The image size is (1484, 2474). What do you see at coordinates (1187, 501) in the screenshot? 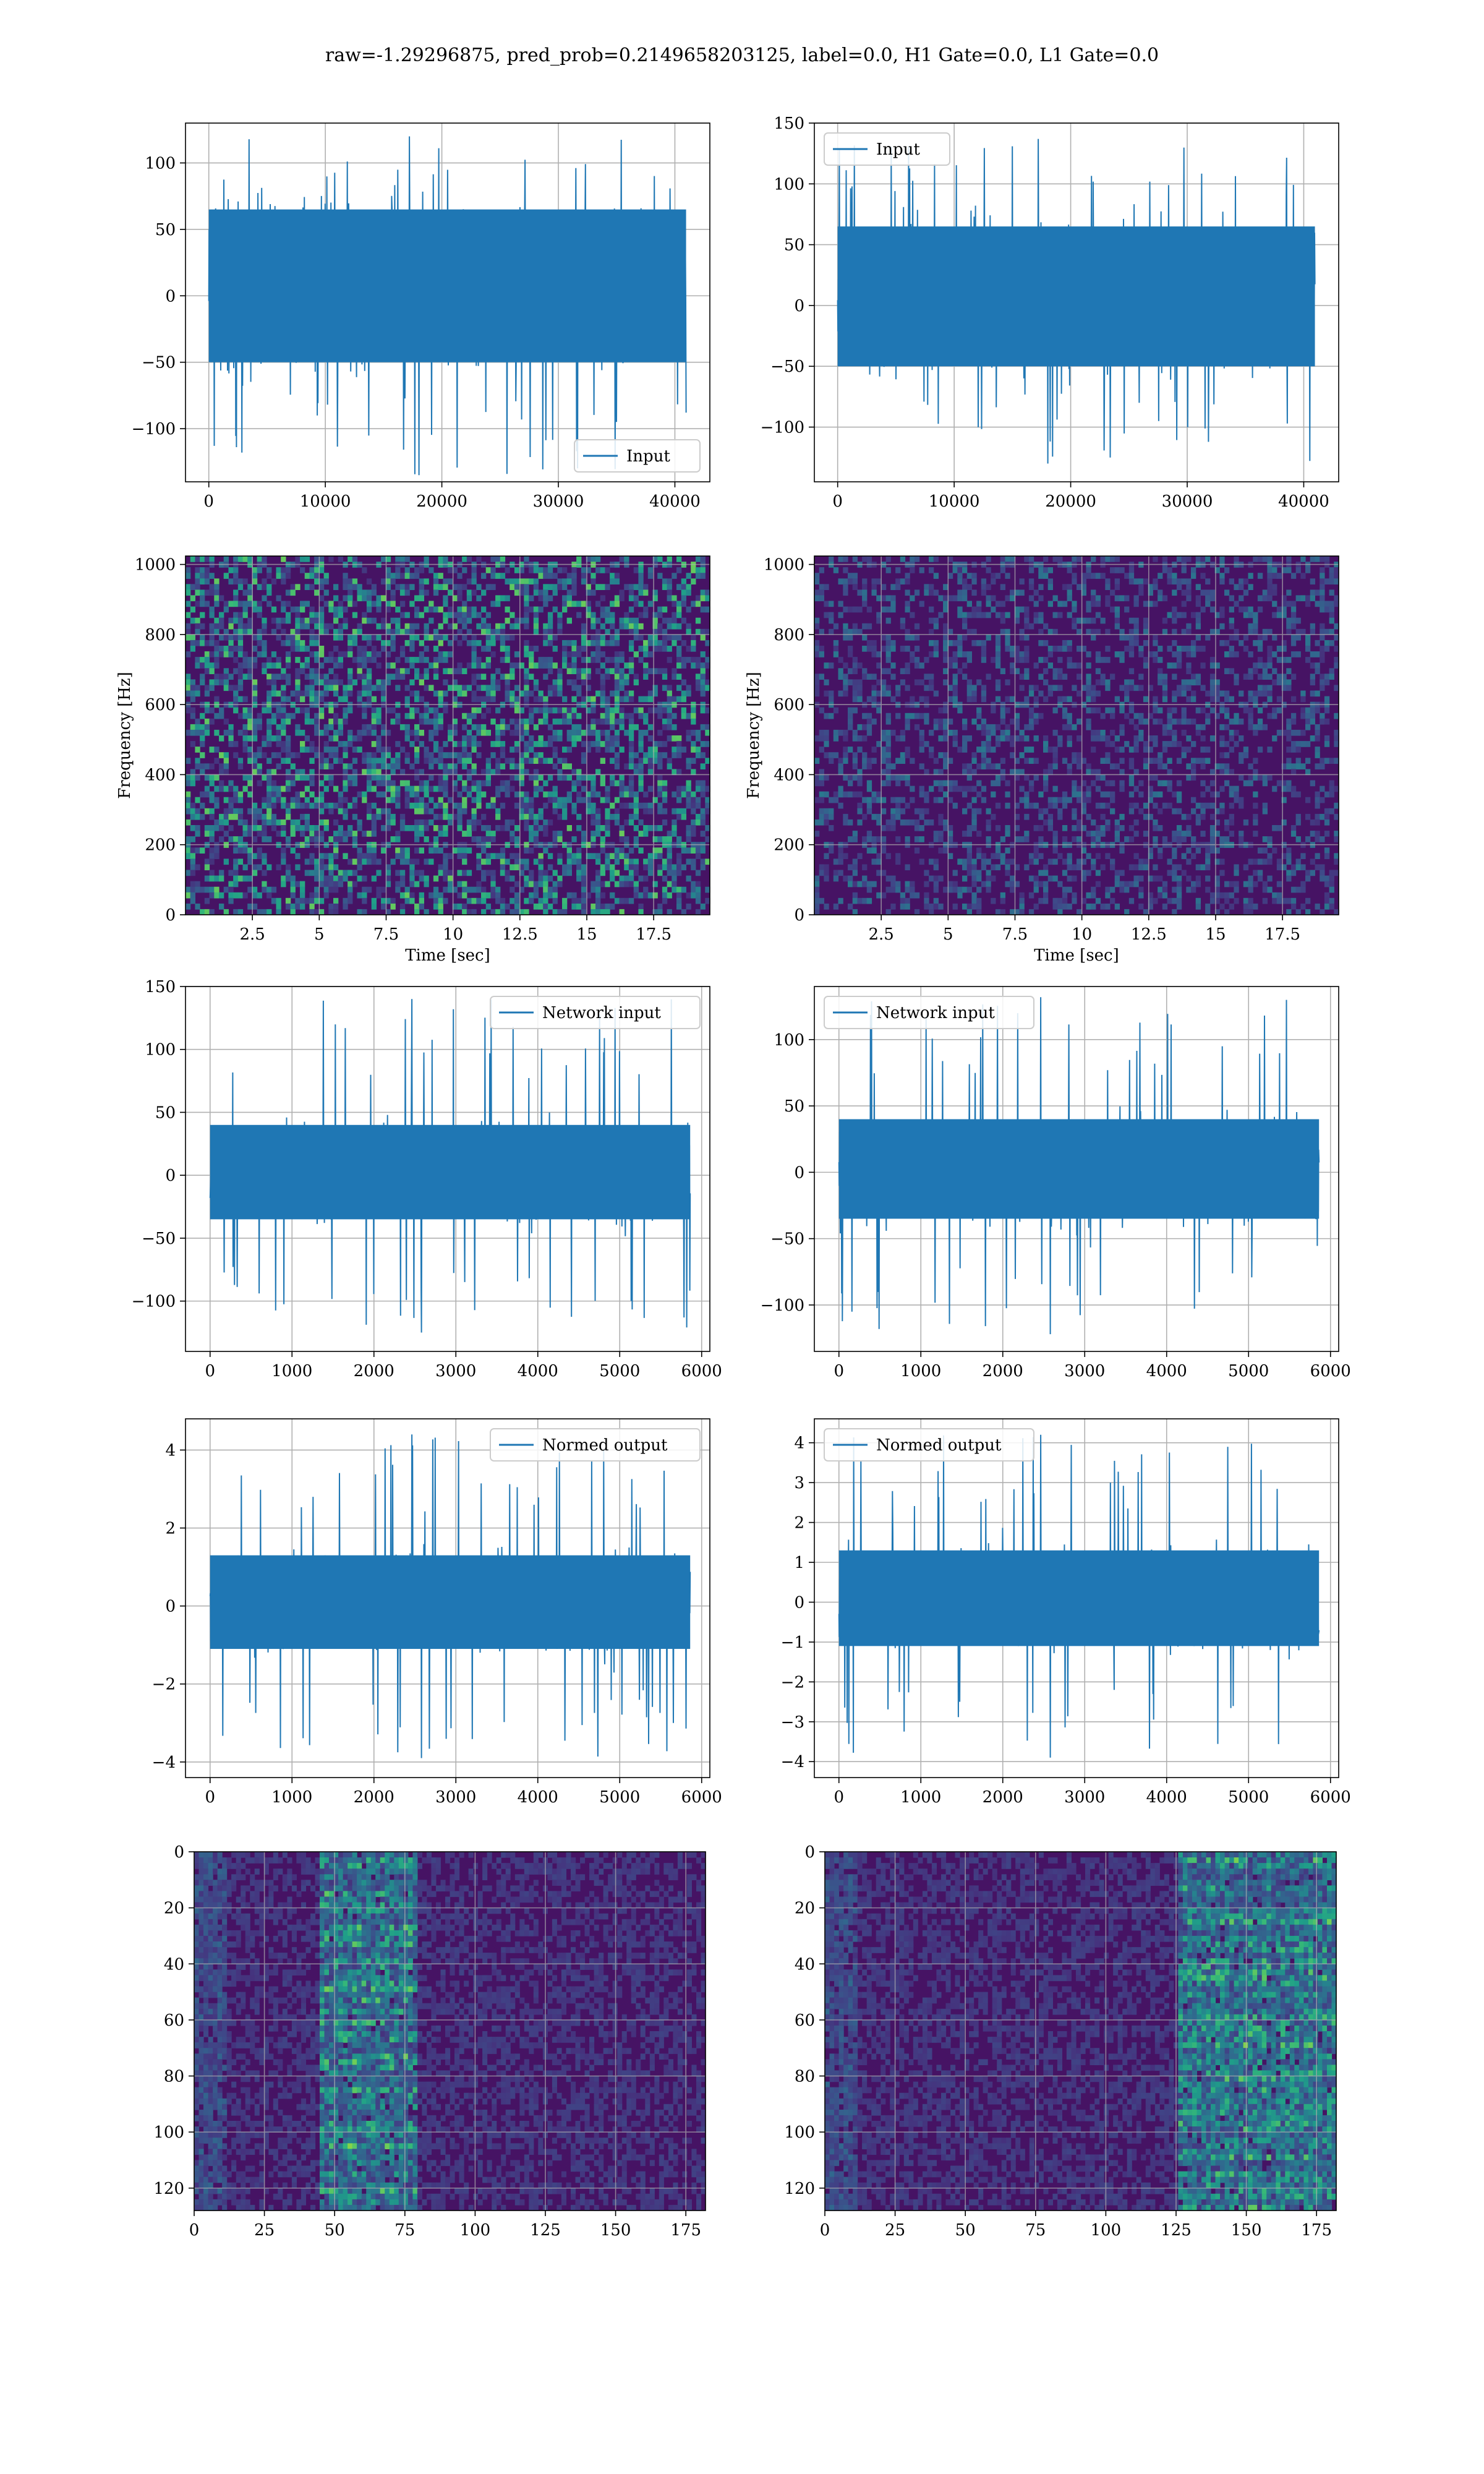
I see `input-l1-xtick-label: 30000` at bounding box center [1187, 501].